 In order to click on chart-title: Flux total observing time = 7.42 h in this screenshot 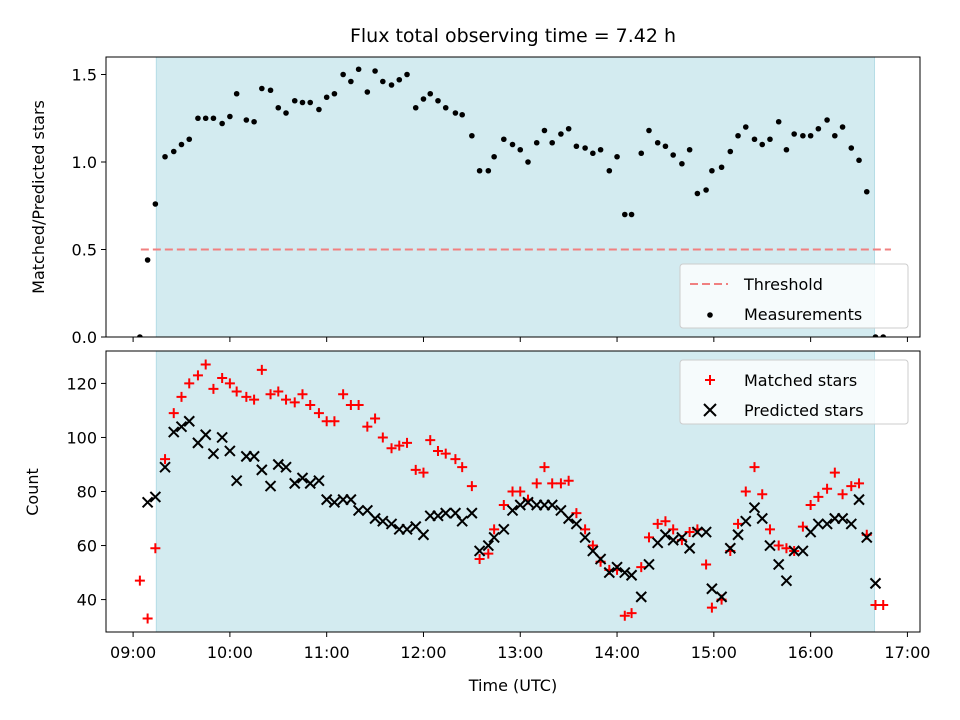, I will do `click(513, 36)`.